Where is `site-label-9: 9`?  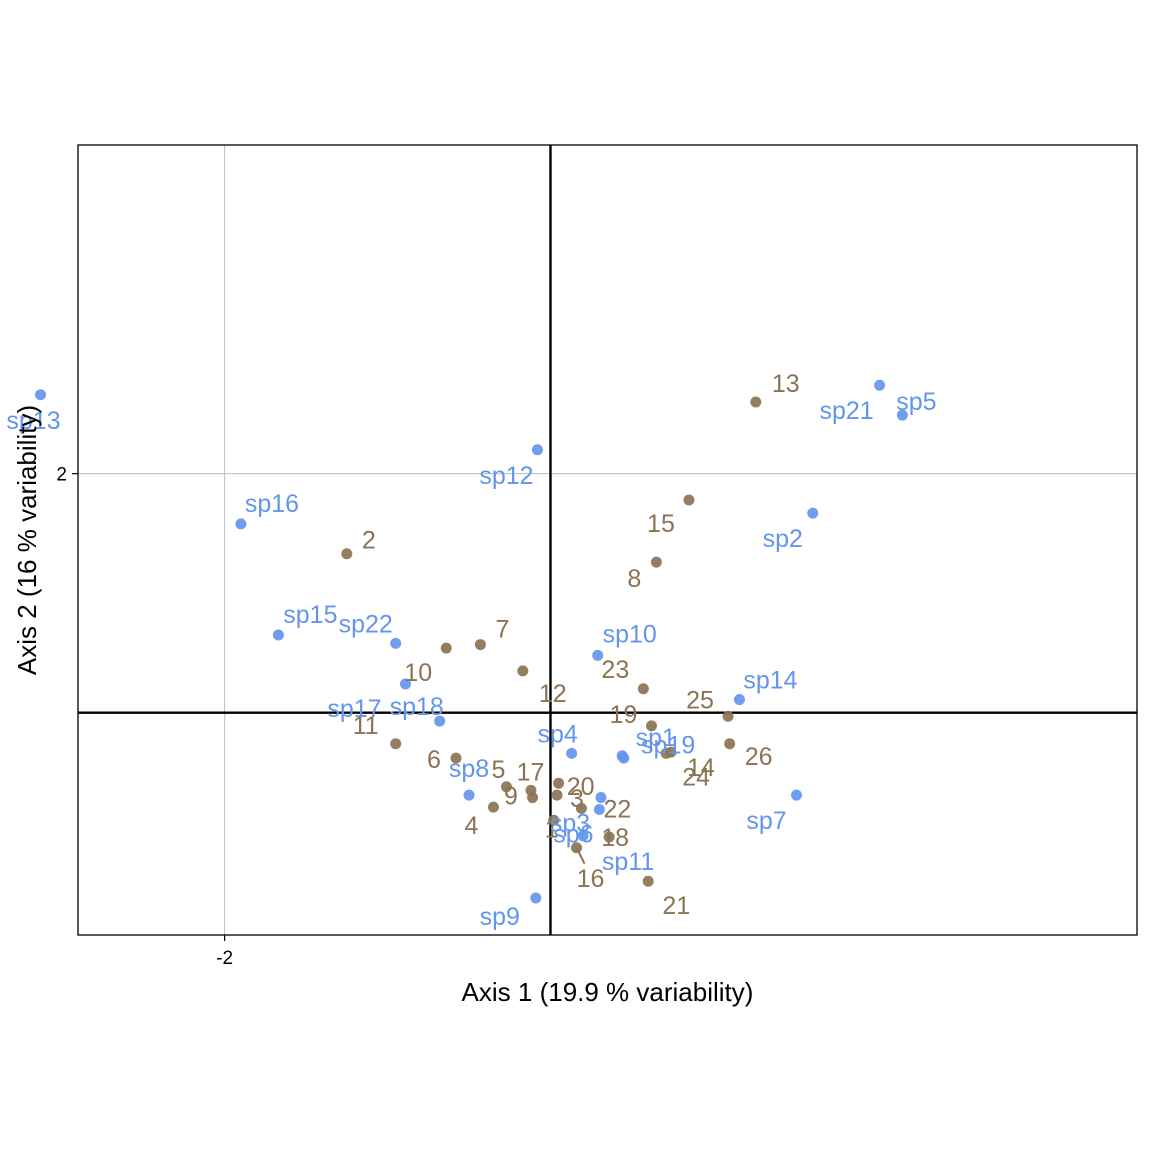 site-label-9: 9 is located at coordinates (511, 796).